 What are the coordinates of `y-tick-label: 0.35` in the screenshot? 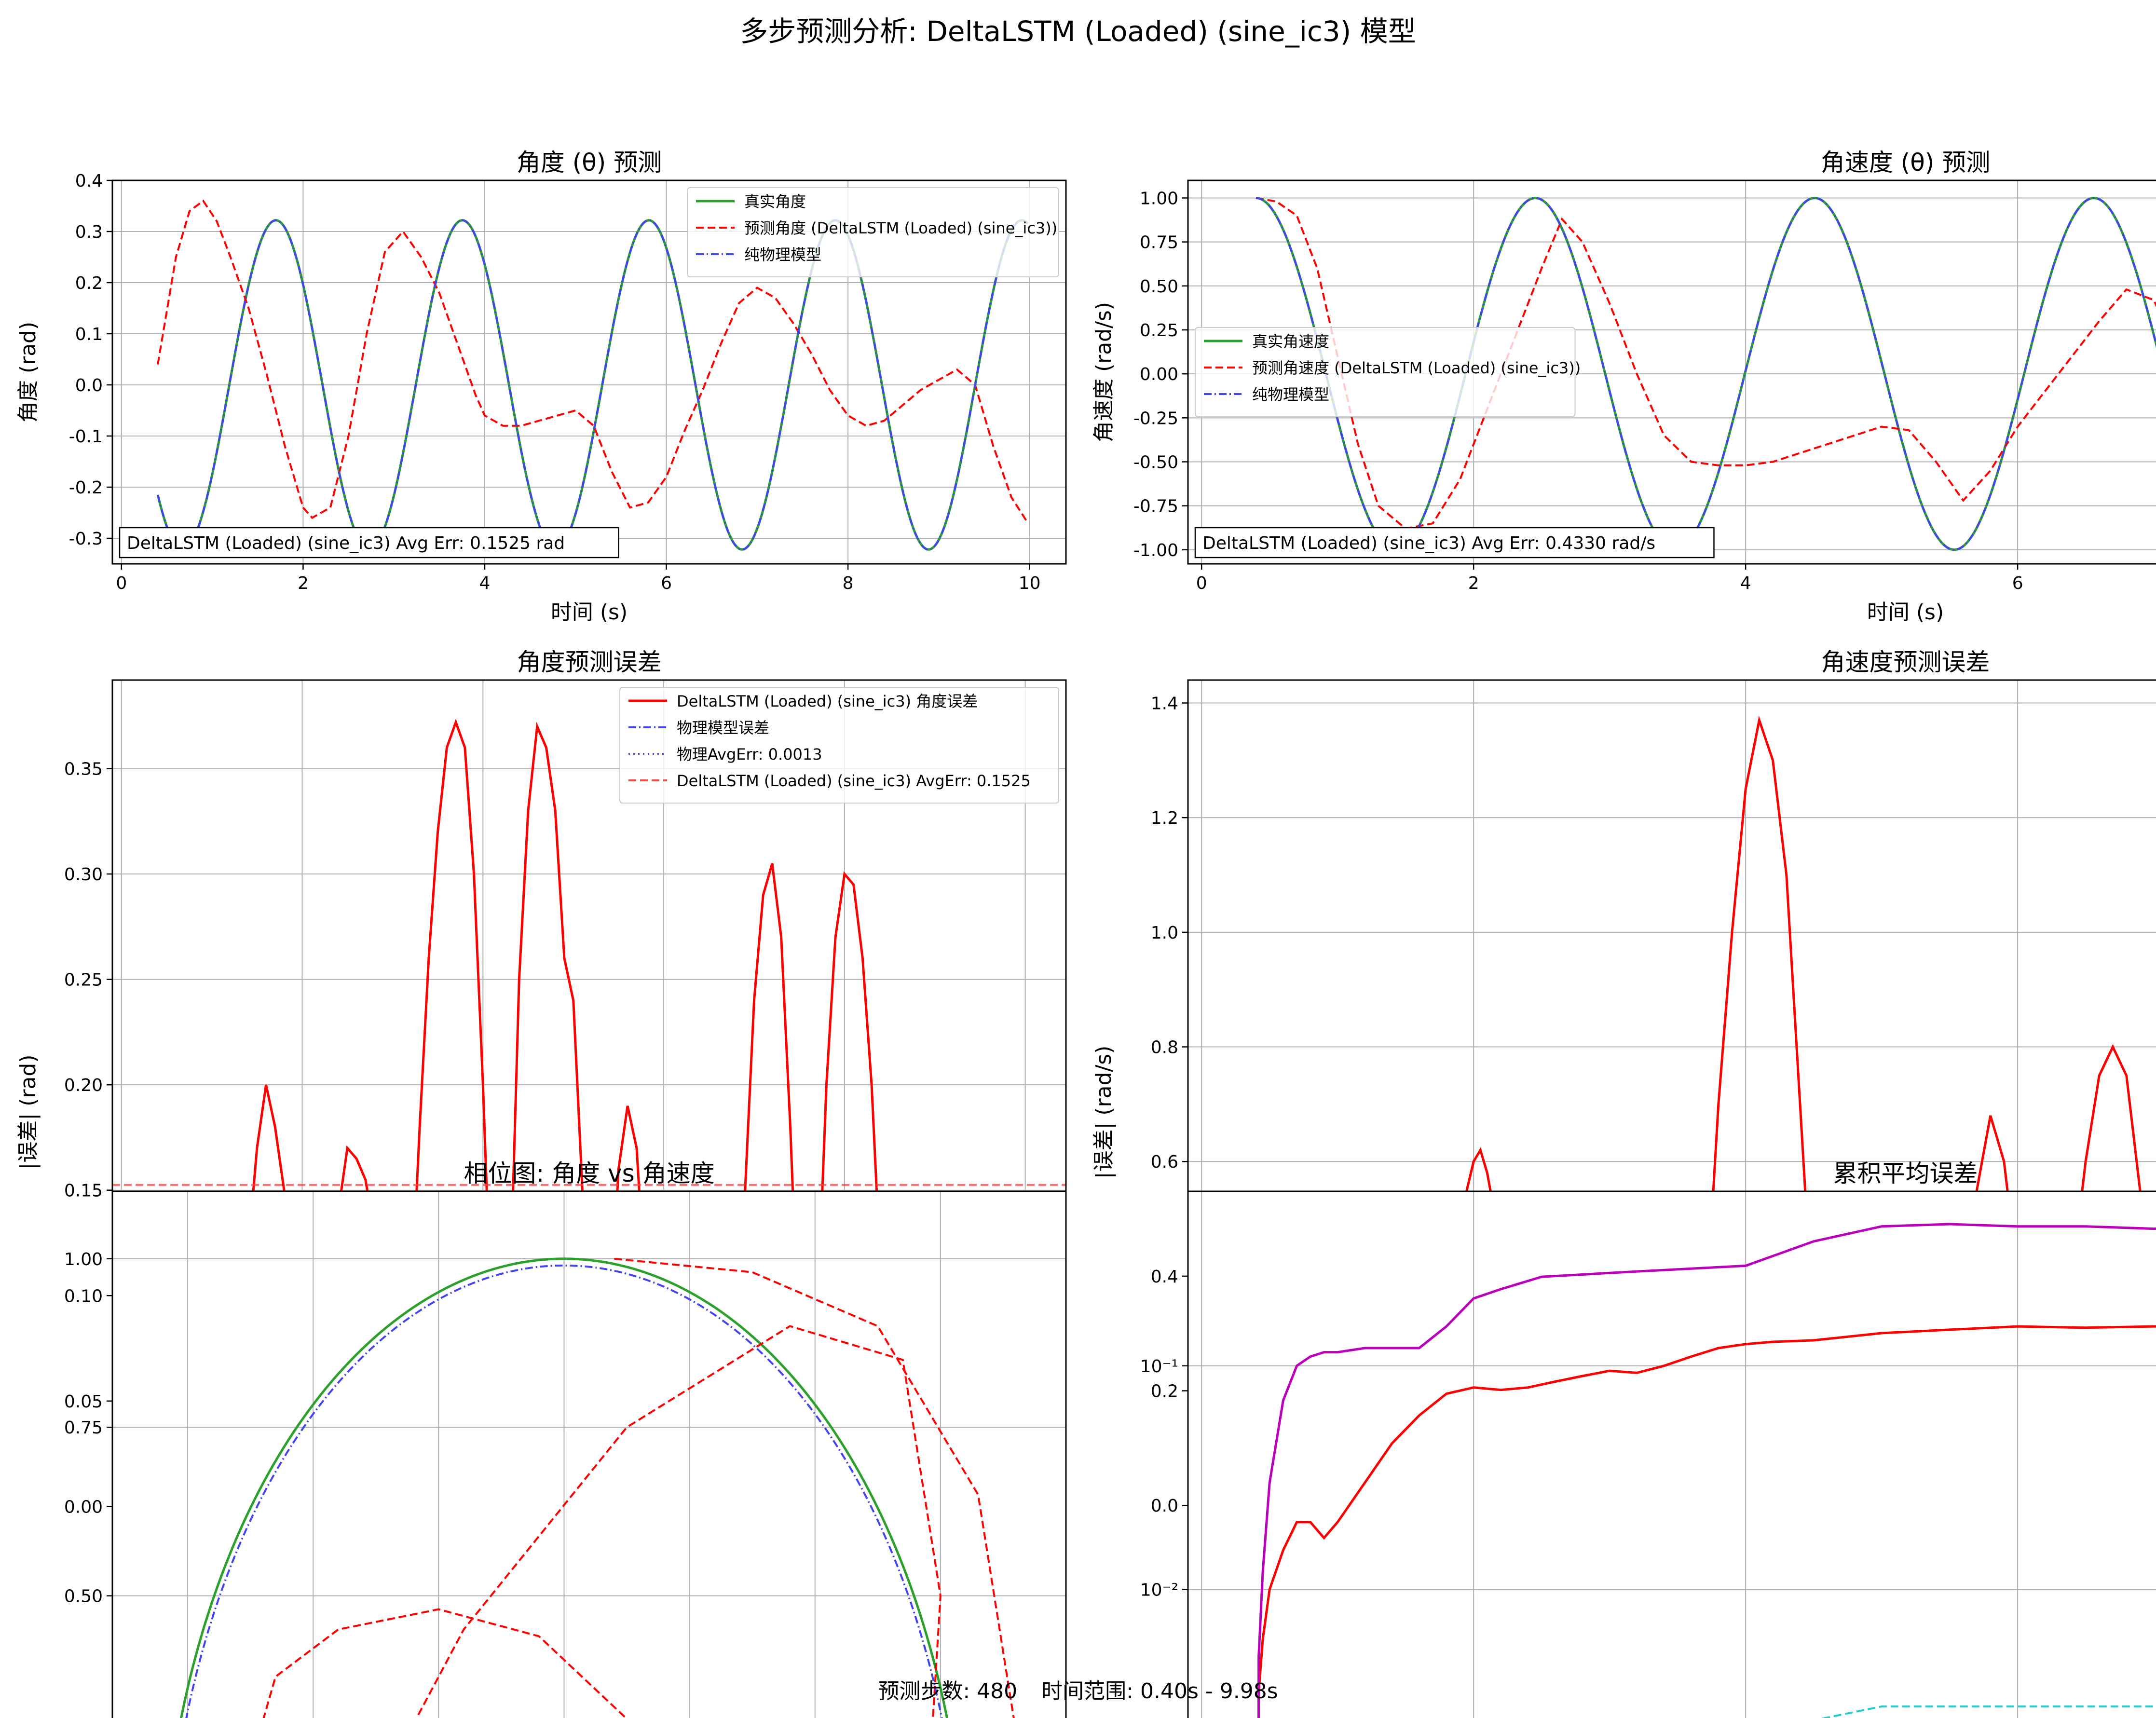 It's located at (83, 769).